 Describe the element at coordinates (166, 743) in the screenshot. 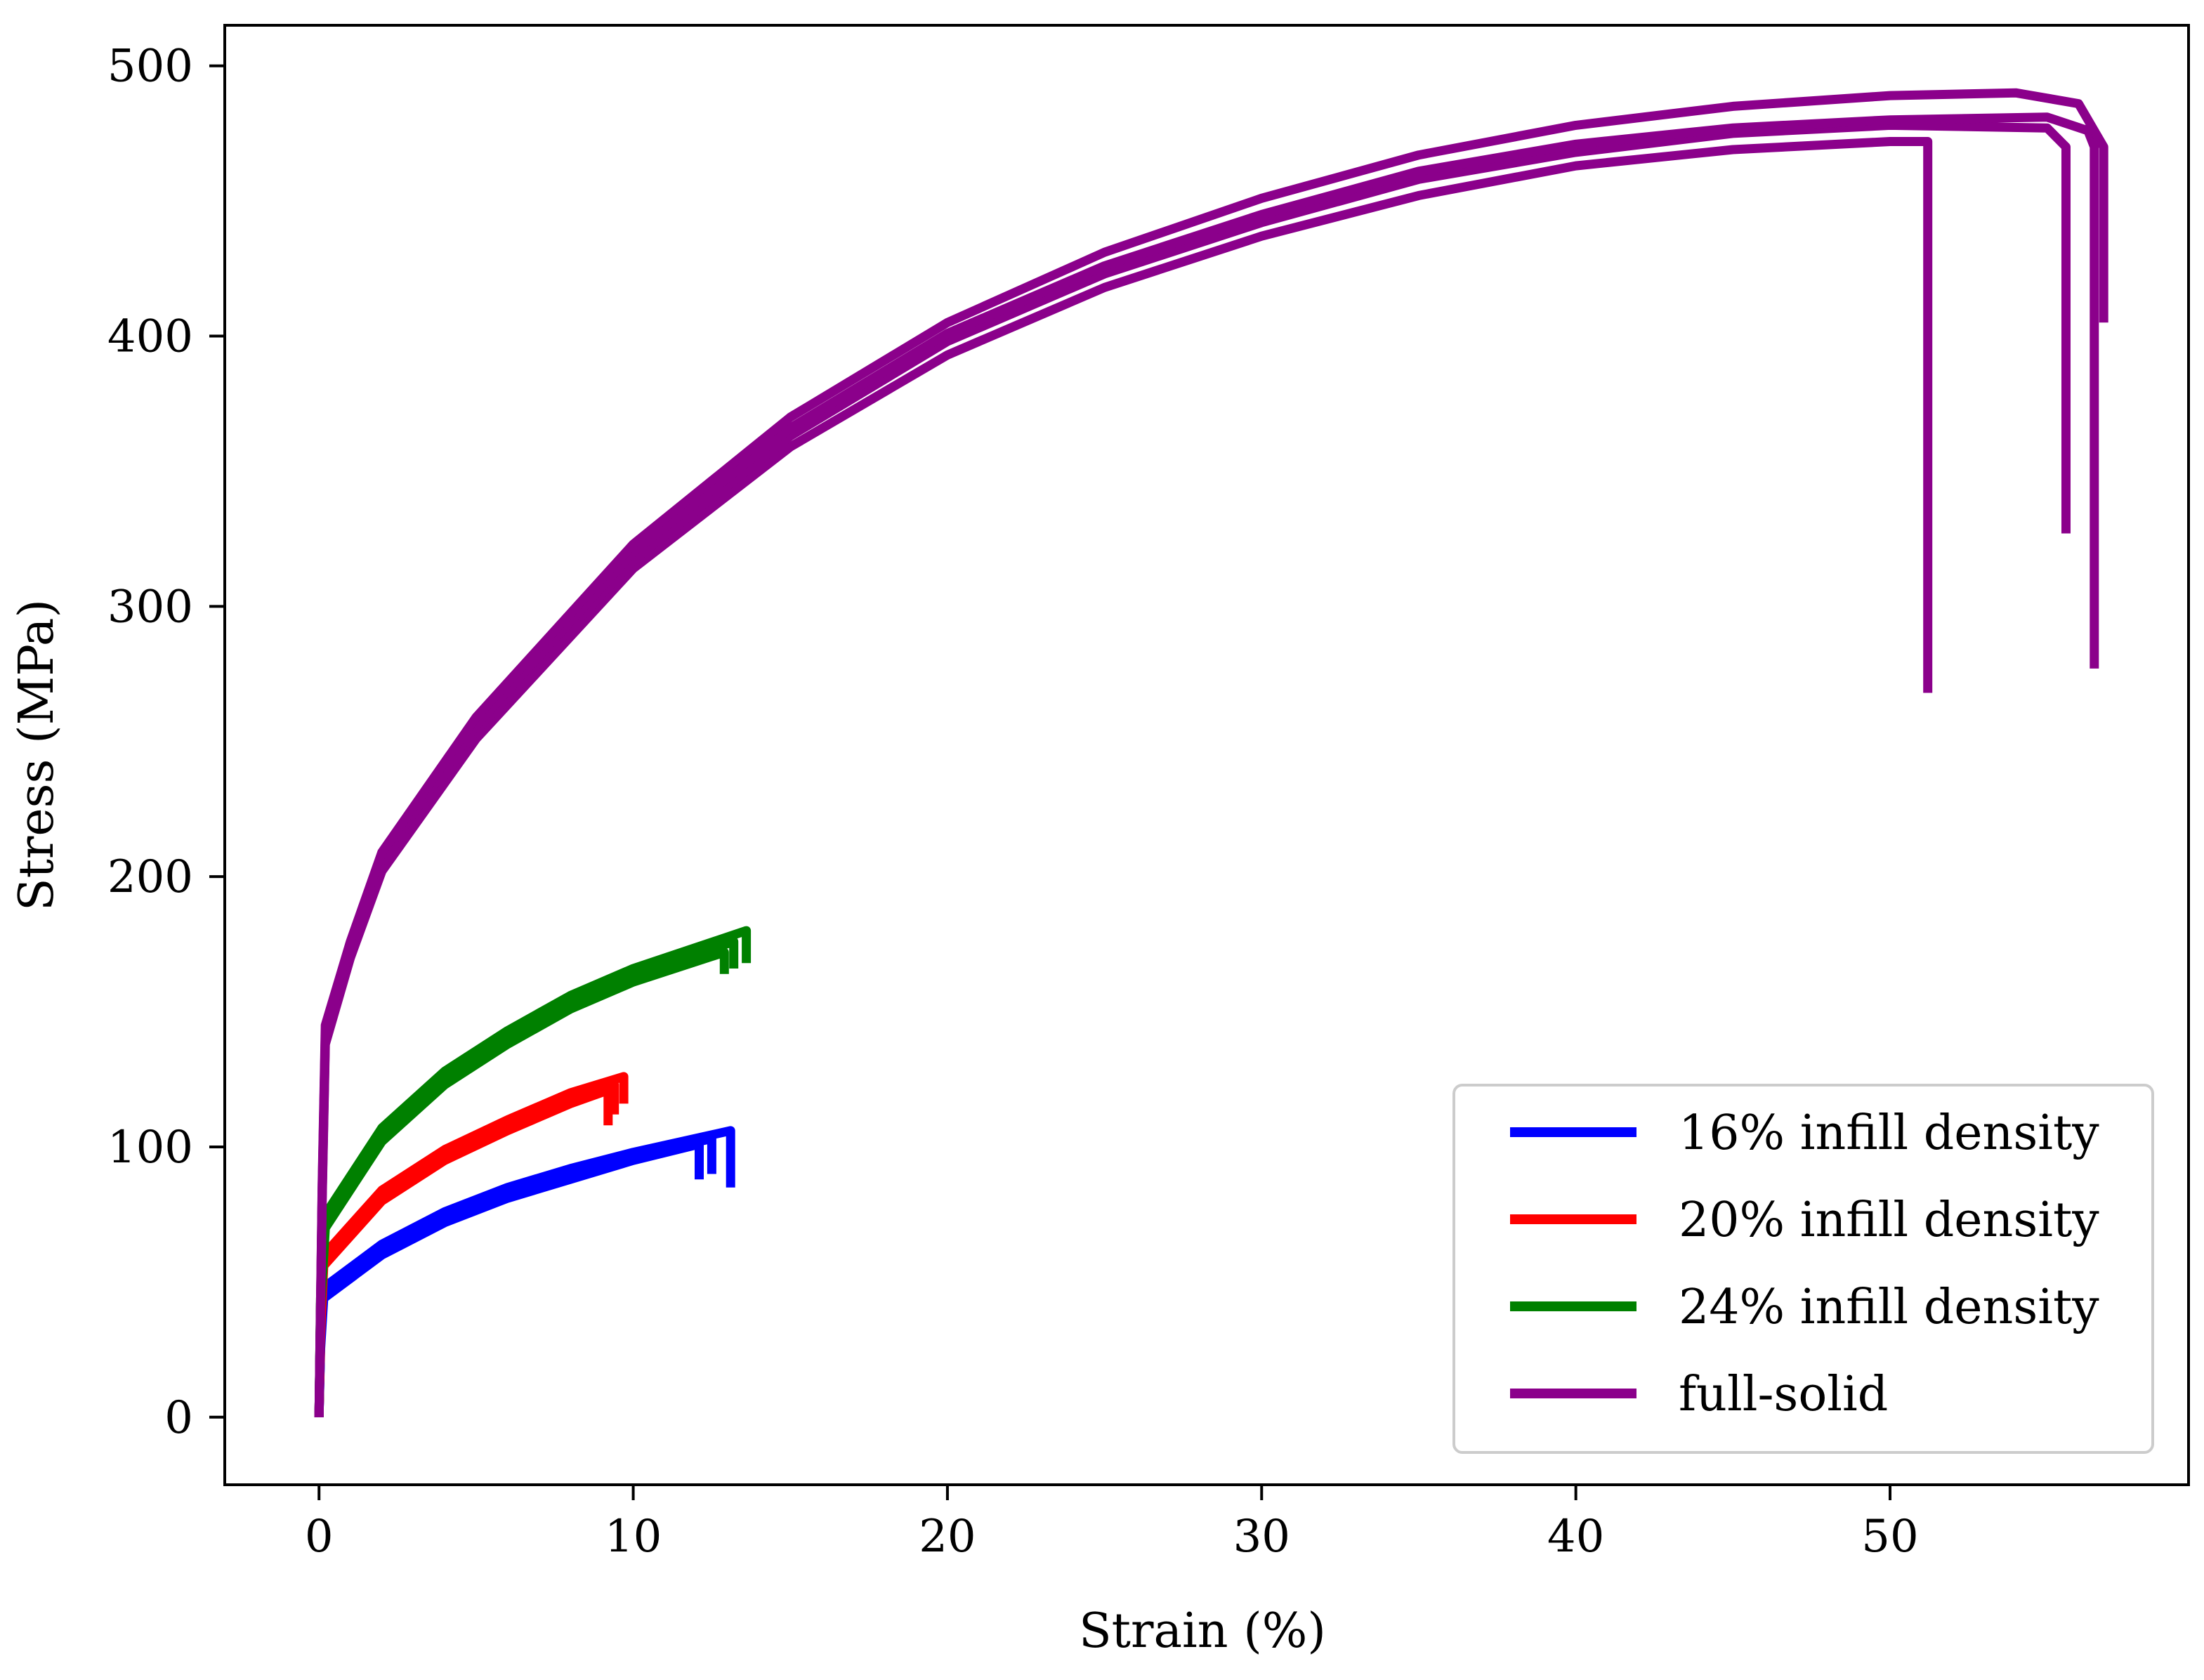

I see `y-axis-ticks: 0 100 200 300 400 500` at that location.